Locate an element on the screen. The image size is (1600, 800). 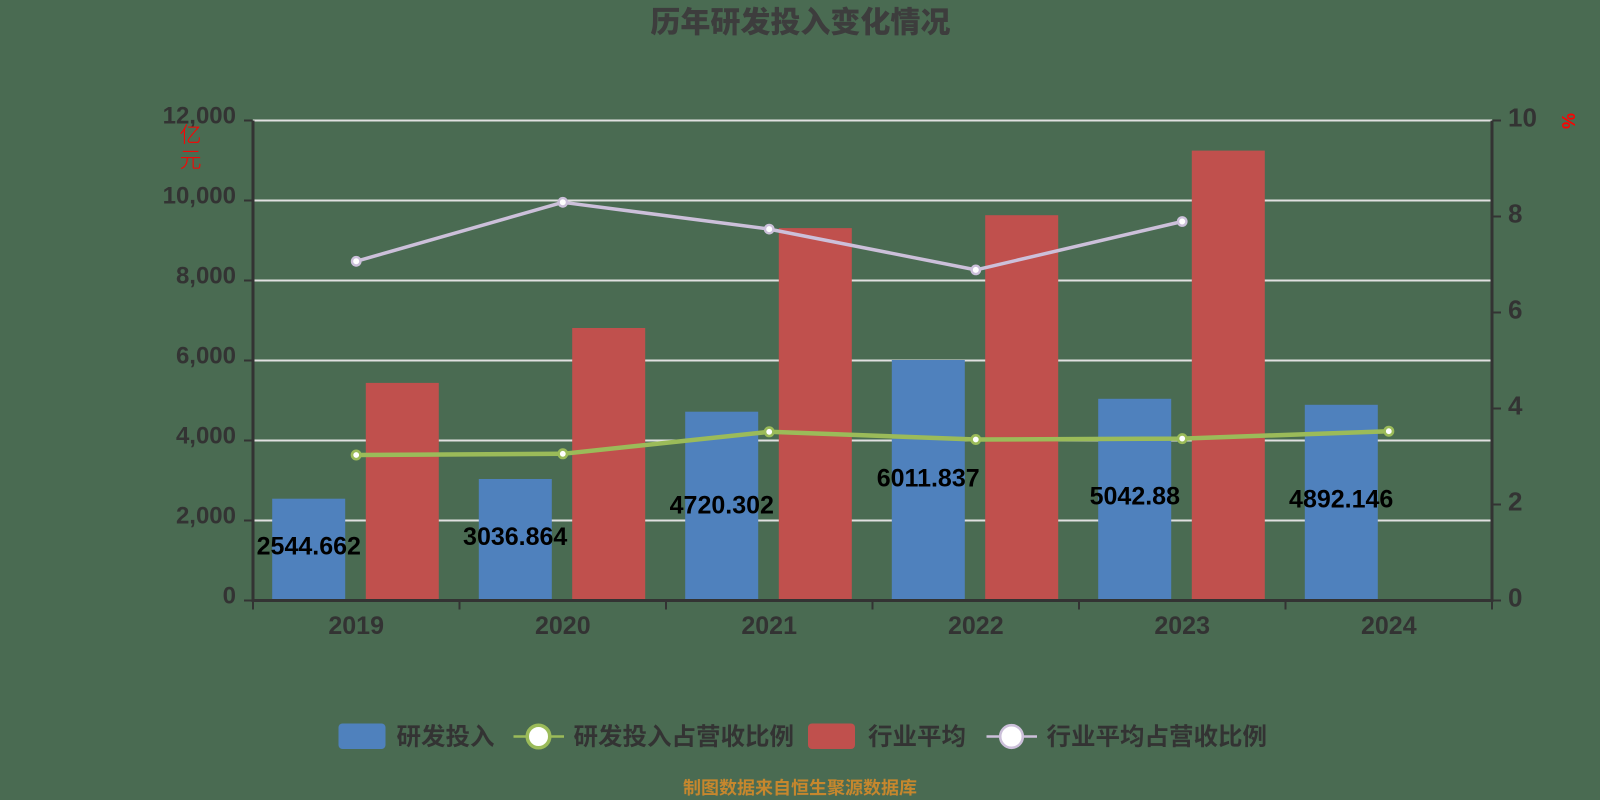
svg-text: 2 is located at coordinates (1515, 502).